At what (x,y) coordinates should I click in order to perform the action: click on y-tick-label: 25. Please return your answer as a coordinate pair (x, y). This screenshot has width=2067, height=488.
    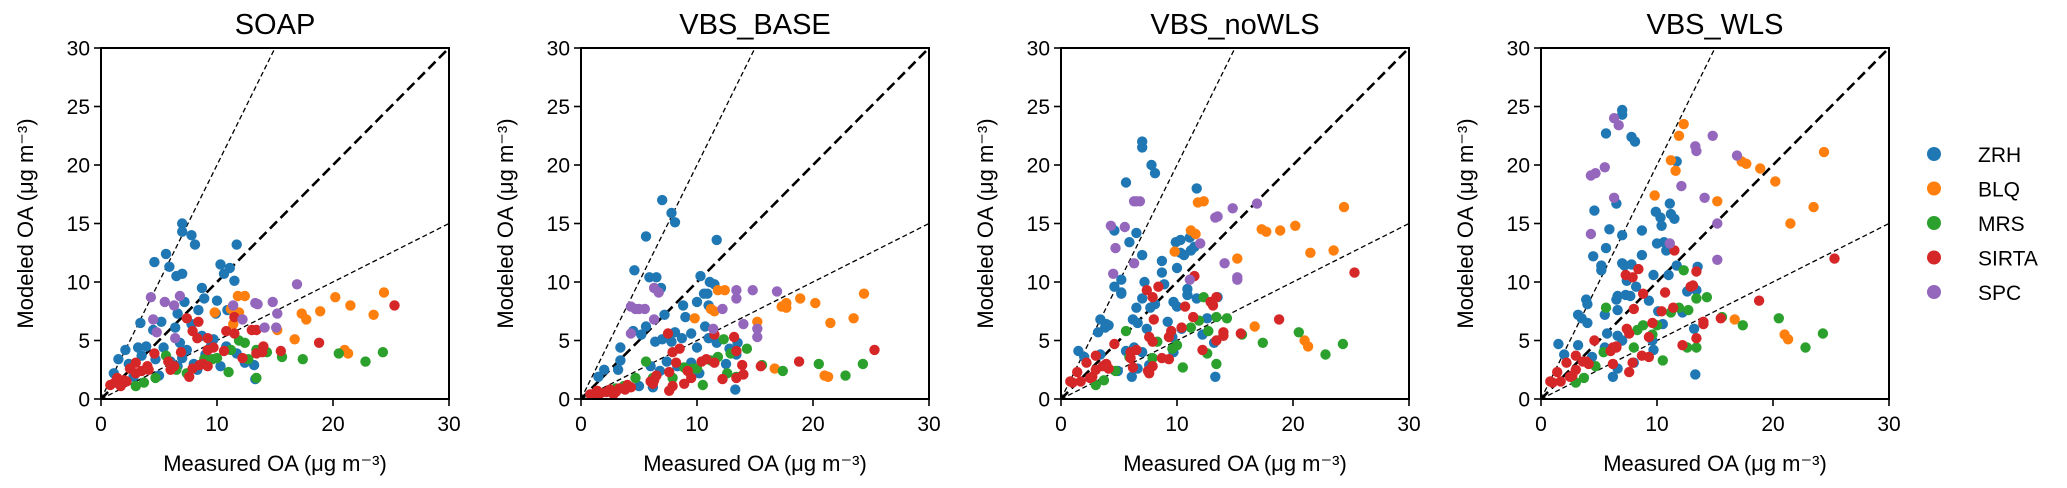
    Looking at the image, I should click on (1518, 107).